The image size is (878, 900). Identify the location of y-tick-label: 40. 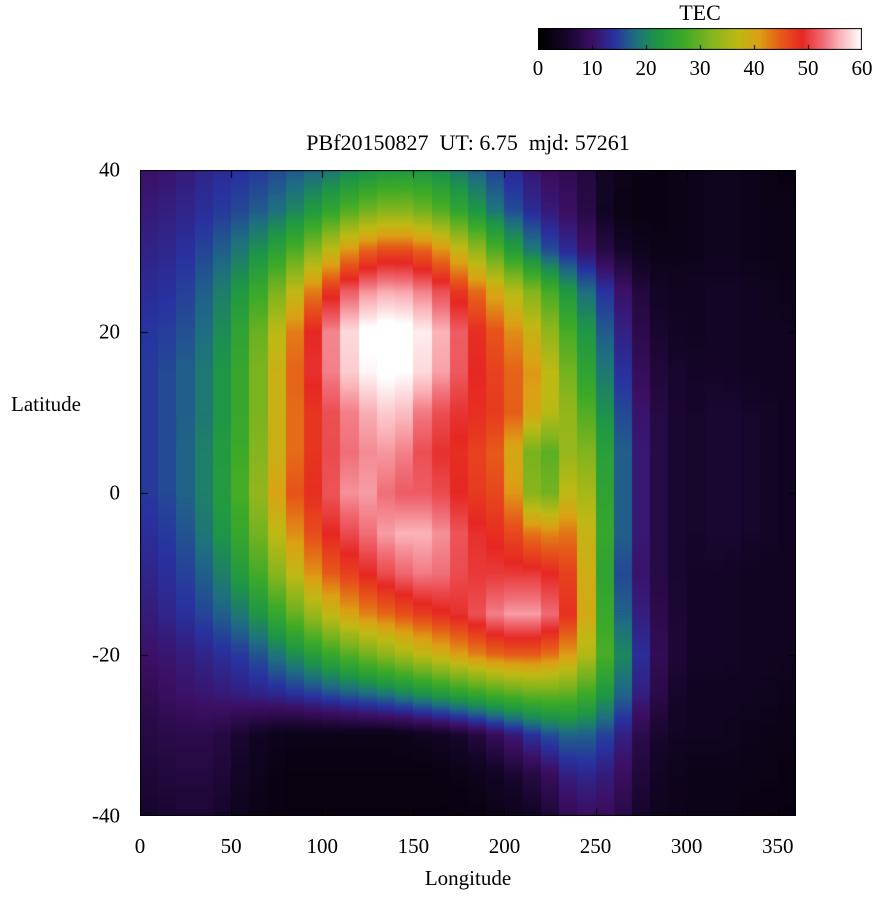
(109, 169).